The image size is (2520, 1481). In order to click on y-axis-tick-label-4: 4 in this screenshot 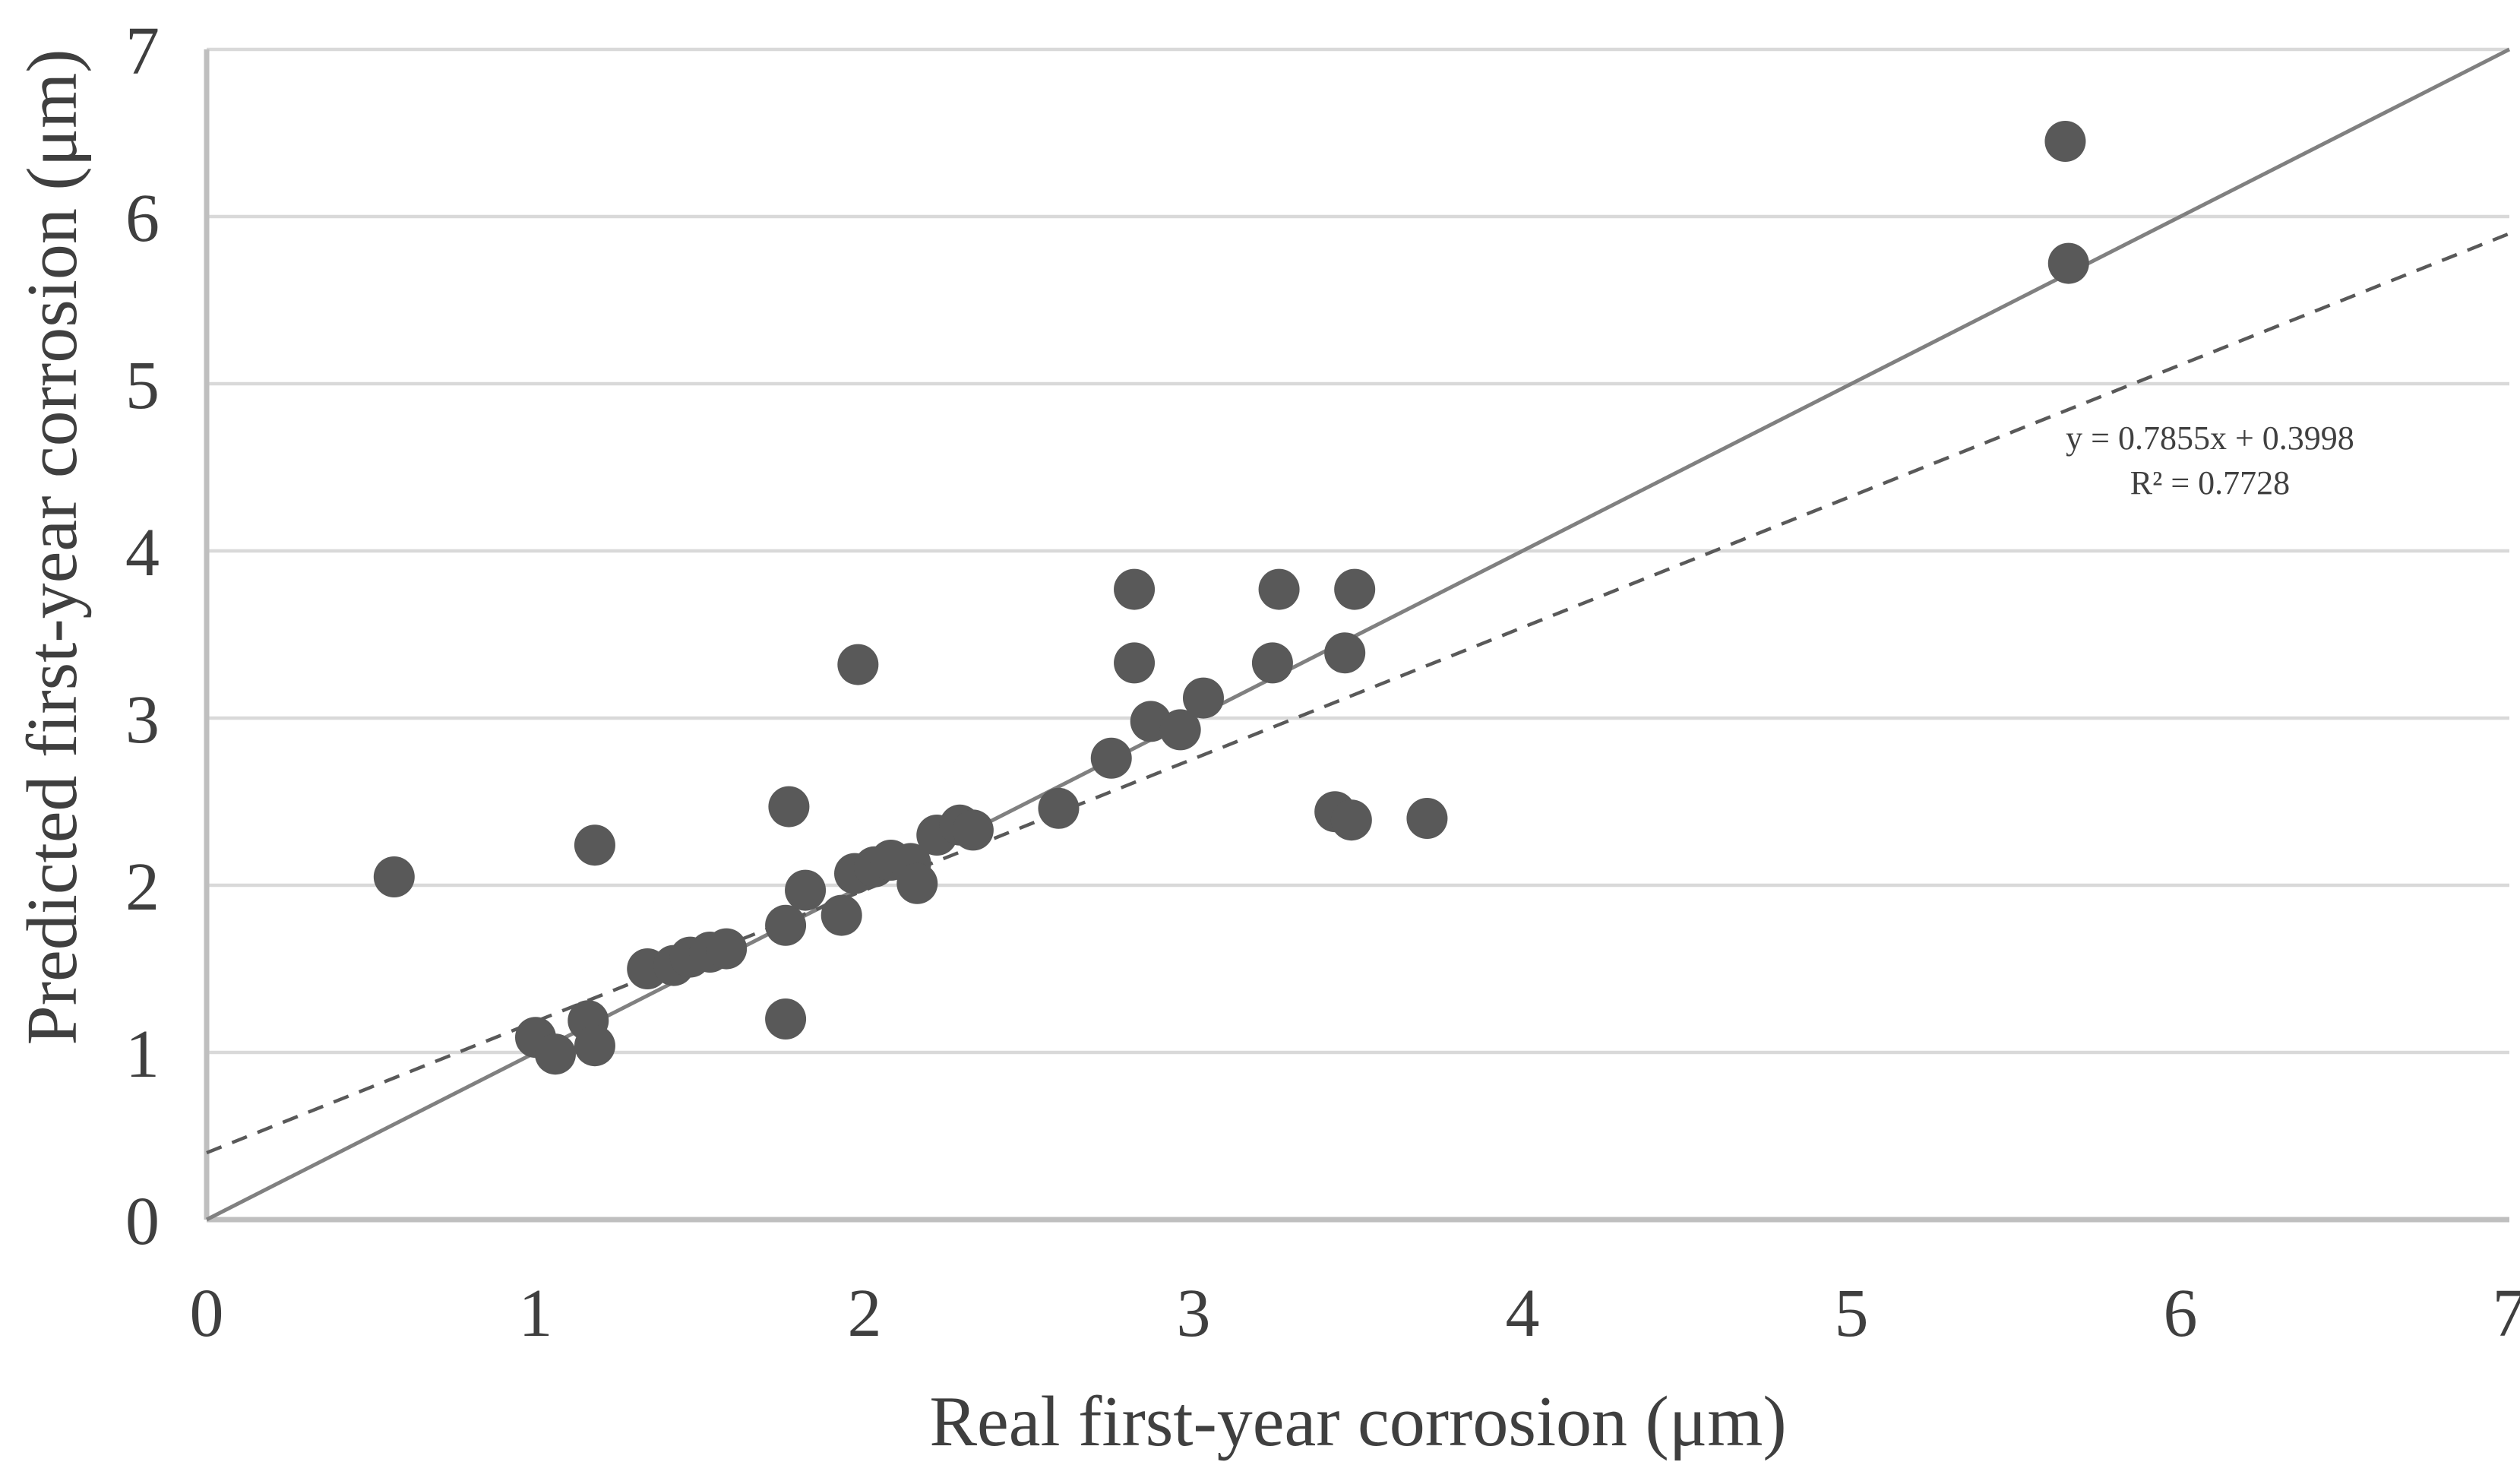, I will do `click(142, 552)`.